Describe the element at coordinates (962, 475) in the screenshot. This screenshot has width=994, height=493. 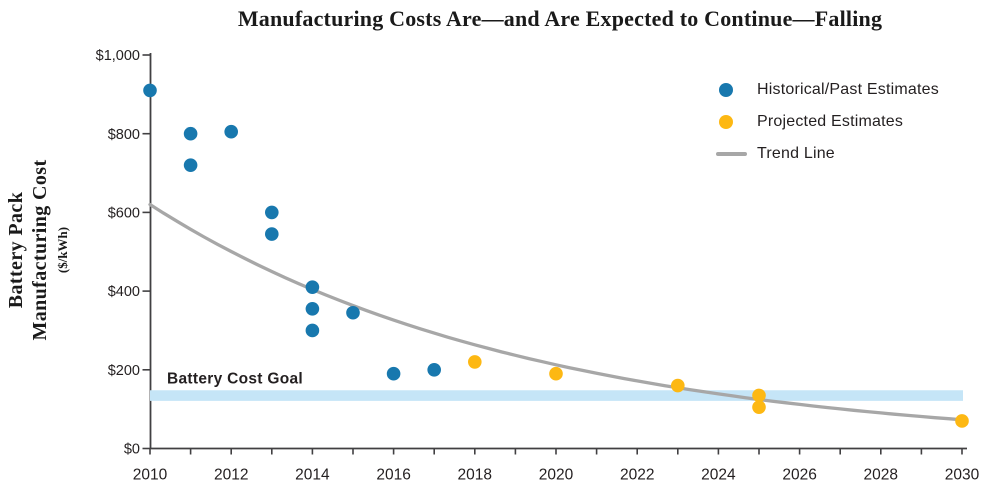
I see `x-tick-label: 2030` at that location.